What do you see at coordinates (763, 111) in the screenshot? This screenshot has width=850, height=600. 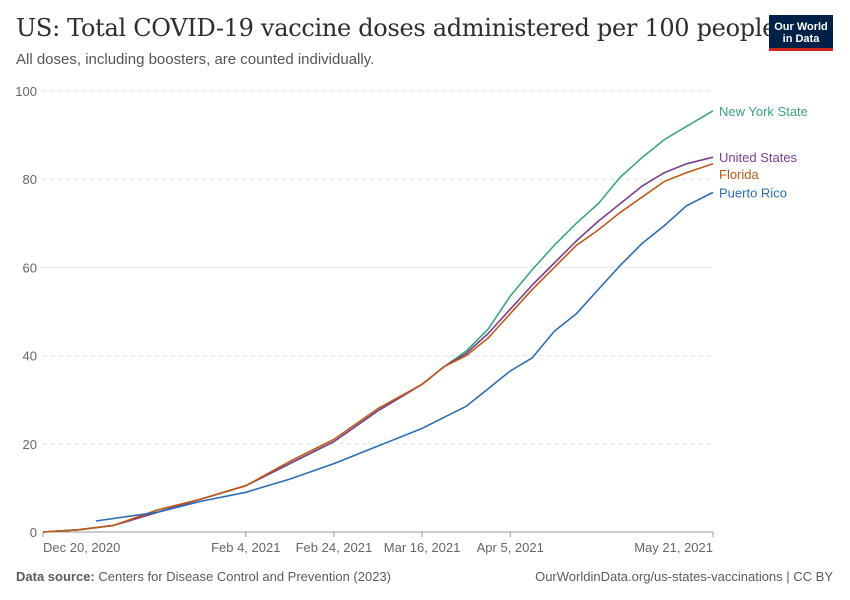 I see `series-end-label: New York State` at bounding box center [763, 111].